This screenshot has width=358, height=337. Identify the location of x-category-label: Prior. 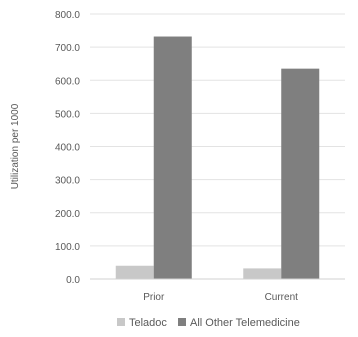
(154, 297).